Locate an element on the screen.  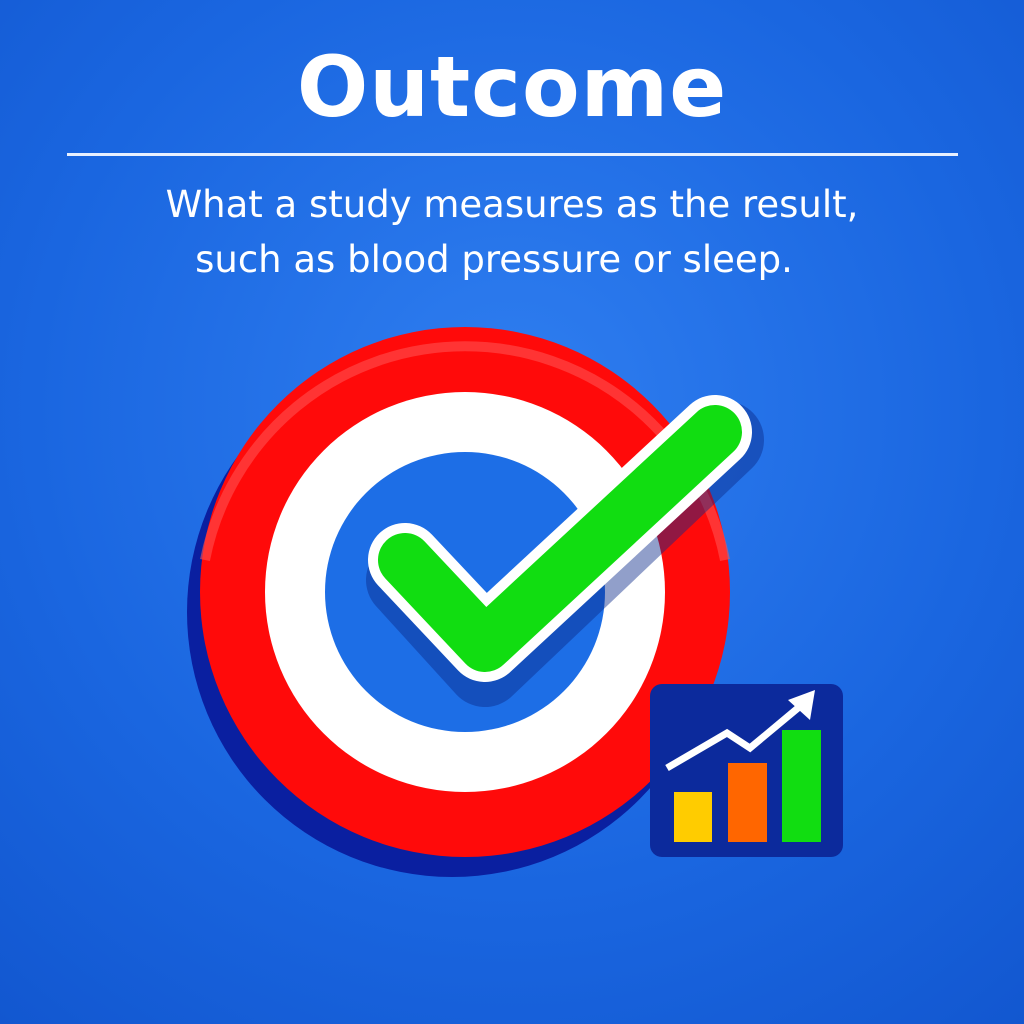
page-title: Outcome is located at coordinates (512, 87).